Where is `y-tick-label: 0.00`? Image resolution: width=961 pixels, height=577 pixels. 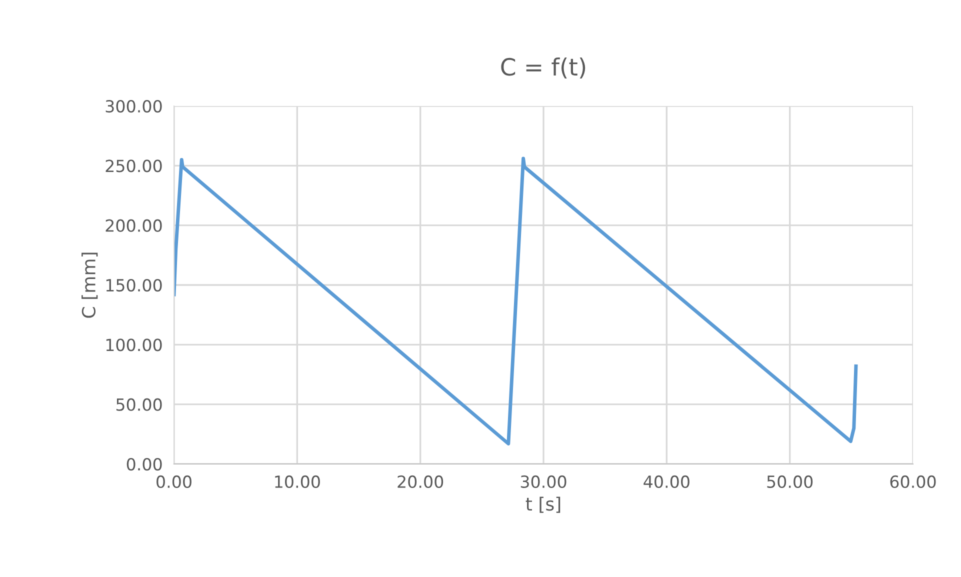 y-tick-label: 0.00 is located at coordinates (144, 464).